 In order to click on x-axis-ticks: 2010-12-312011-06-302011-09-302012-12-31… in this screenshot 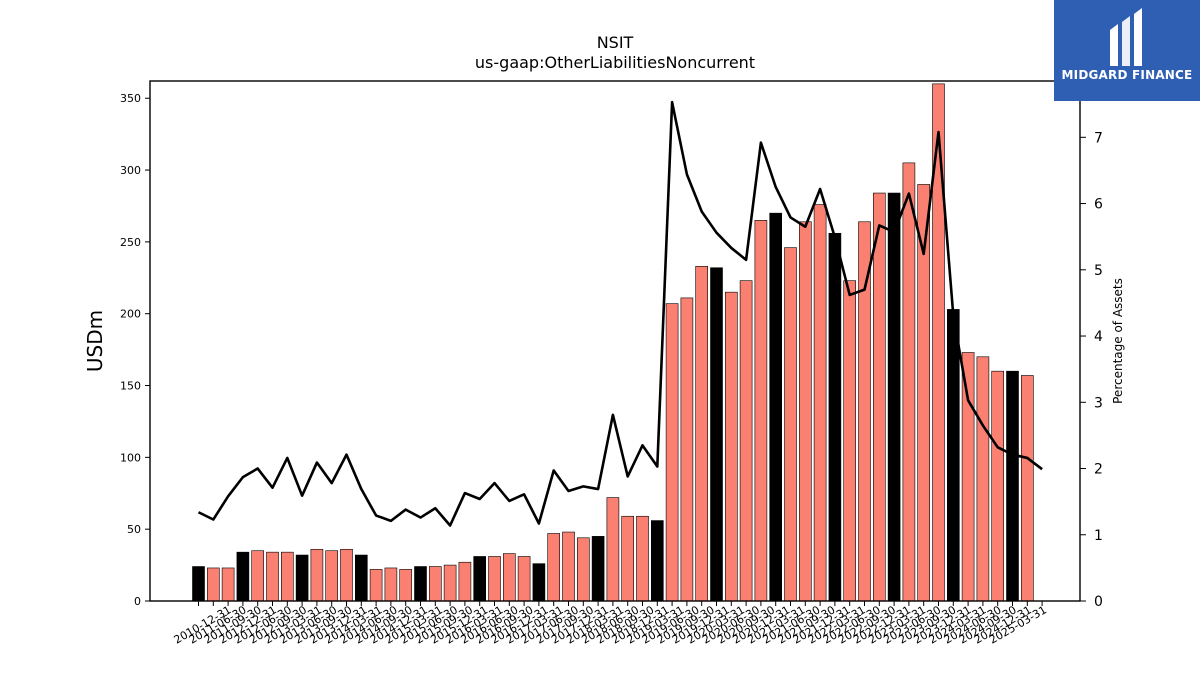, I will do `click(610, 624)`.